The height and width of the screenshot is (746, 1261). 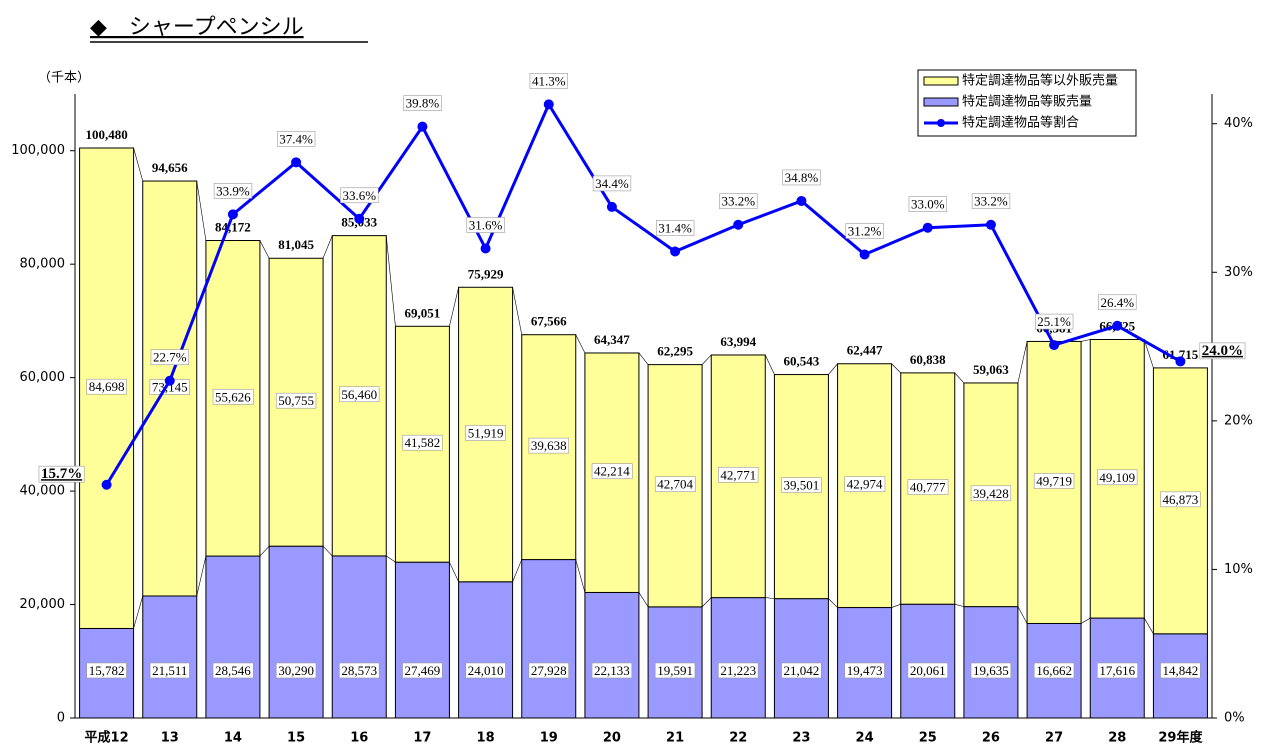 I want to click on value-label: 51,919, so click(x=486, y=433).